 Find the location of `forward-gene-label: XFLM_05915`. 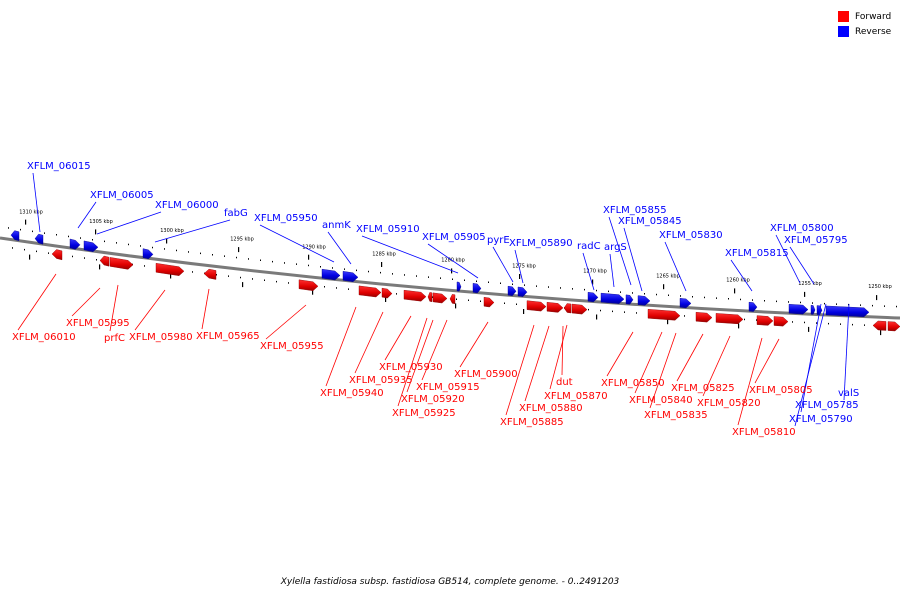

forward-gene-label: XFLM_05915 is located at coordinates (448, 387).